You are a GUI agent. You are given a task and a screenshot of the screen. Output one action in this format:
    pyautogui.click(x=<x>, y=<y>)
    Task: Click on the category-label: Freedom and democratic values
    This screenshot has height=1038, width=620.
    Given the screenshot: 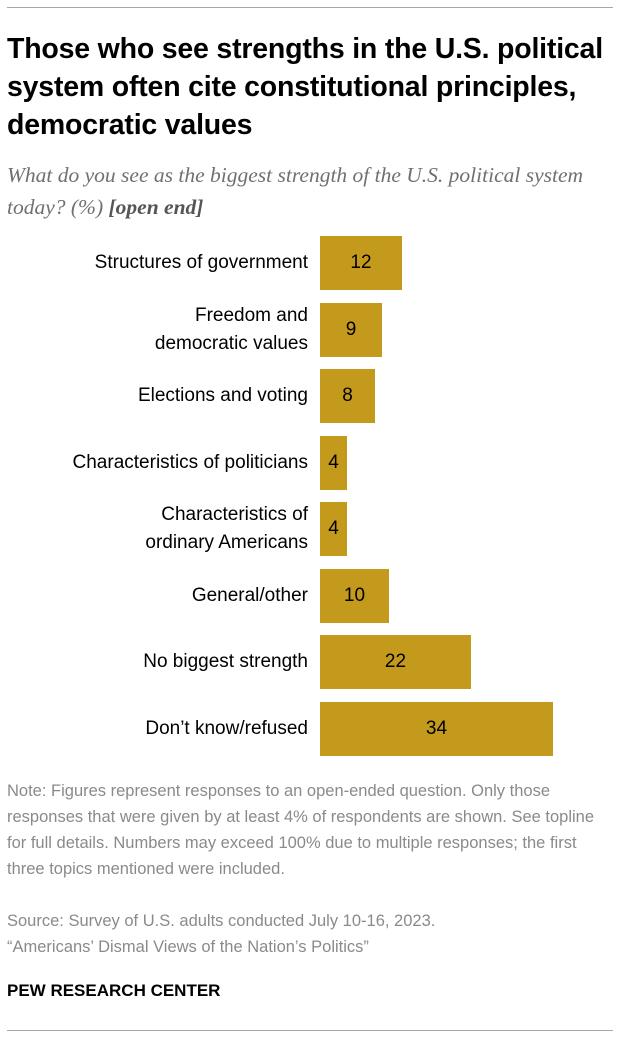 What is the action you would take?
    pyautogui.click(x=231, y=329)
    